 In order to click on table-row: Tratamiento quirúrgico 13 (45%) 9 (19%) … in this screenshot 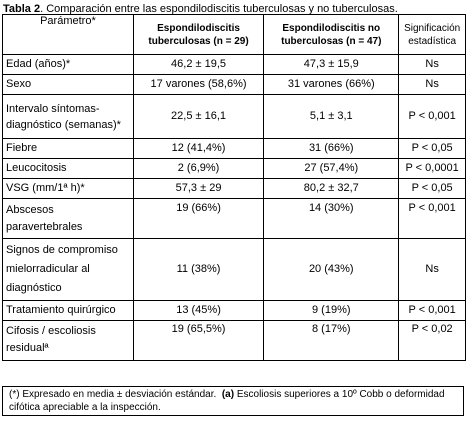, I will do `click(234, 310)`.